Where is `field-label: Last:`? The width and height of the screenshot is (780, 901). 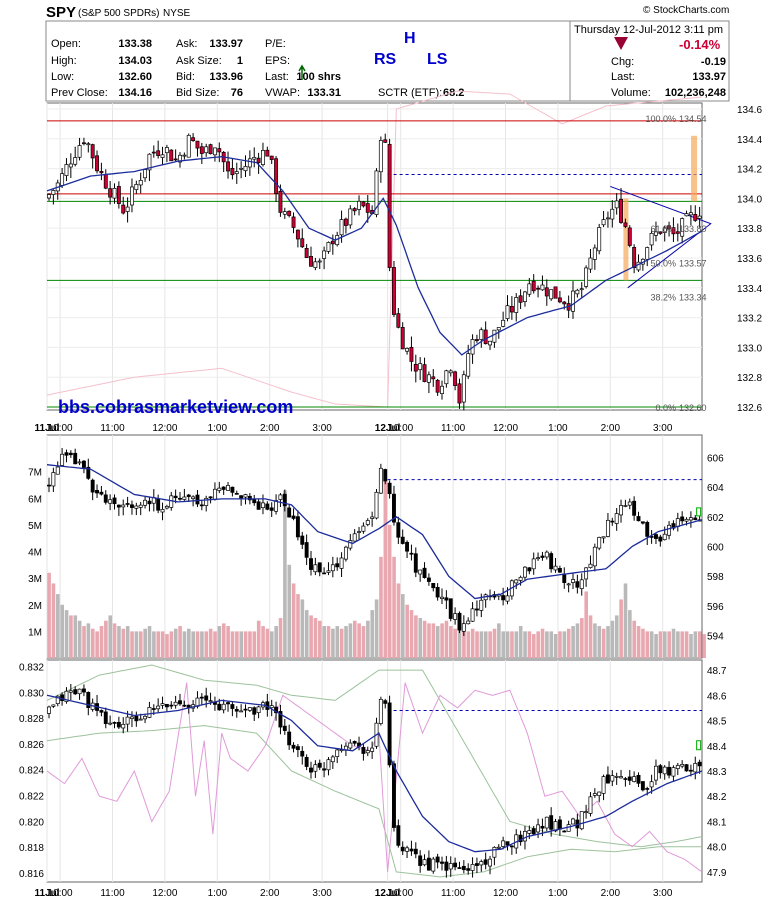 field-label: Last: is located at coordinates (277, 77).